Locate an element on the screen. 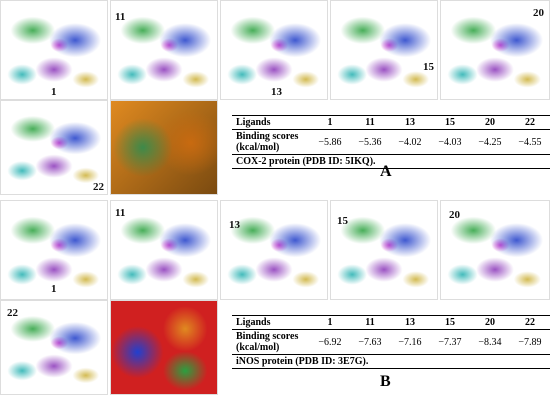 The image size is (550, 405). panel-label: B is located at coordinates (385, 381).